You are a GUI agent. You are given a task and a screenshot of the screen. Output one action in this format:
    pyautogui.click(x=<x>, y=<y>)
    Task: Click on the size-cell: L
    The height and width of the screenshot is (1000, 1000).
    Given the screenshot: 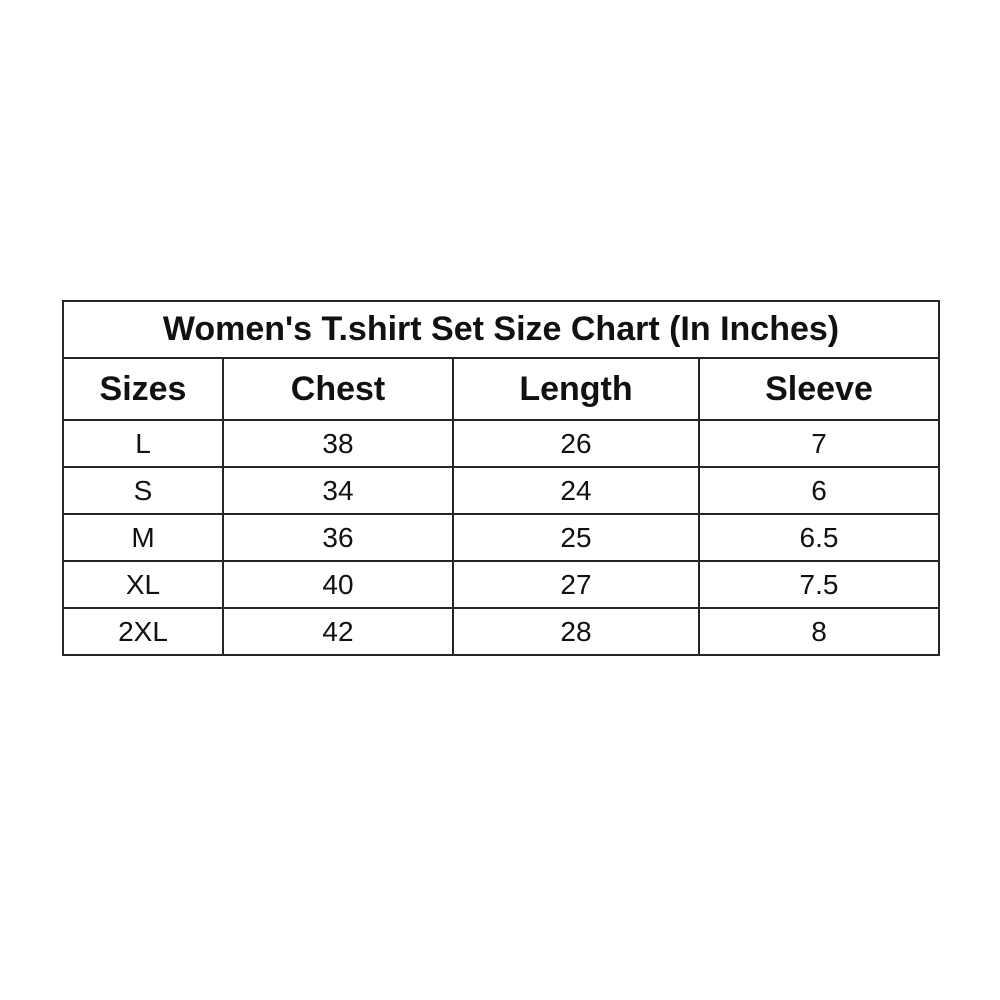 What is the action you would take?
    pyautogui.click(x=143, y=443)
    